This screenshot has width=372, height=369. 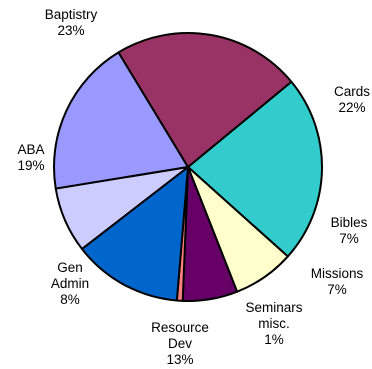 I want to click on slice-label-line: Admin, so click(x=70, y=283).